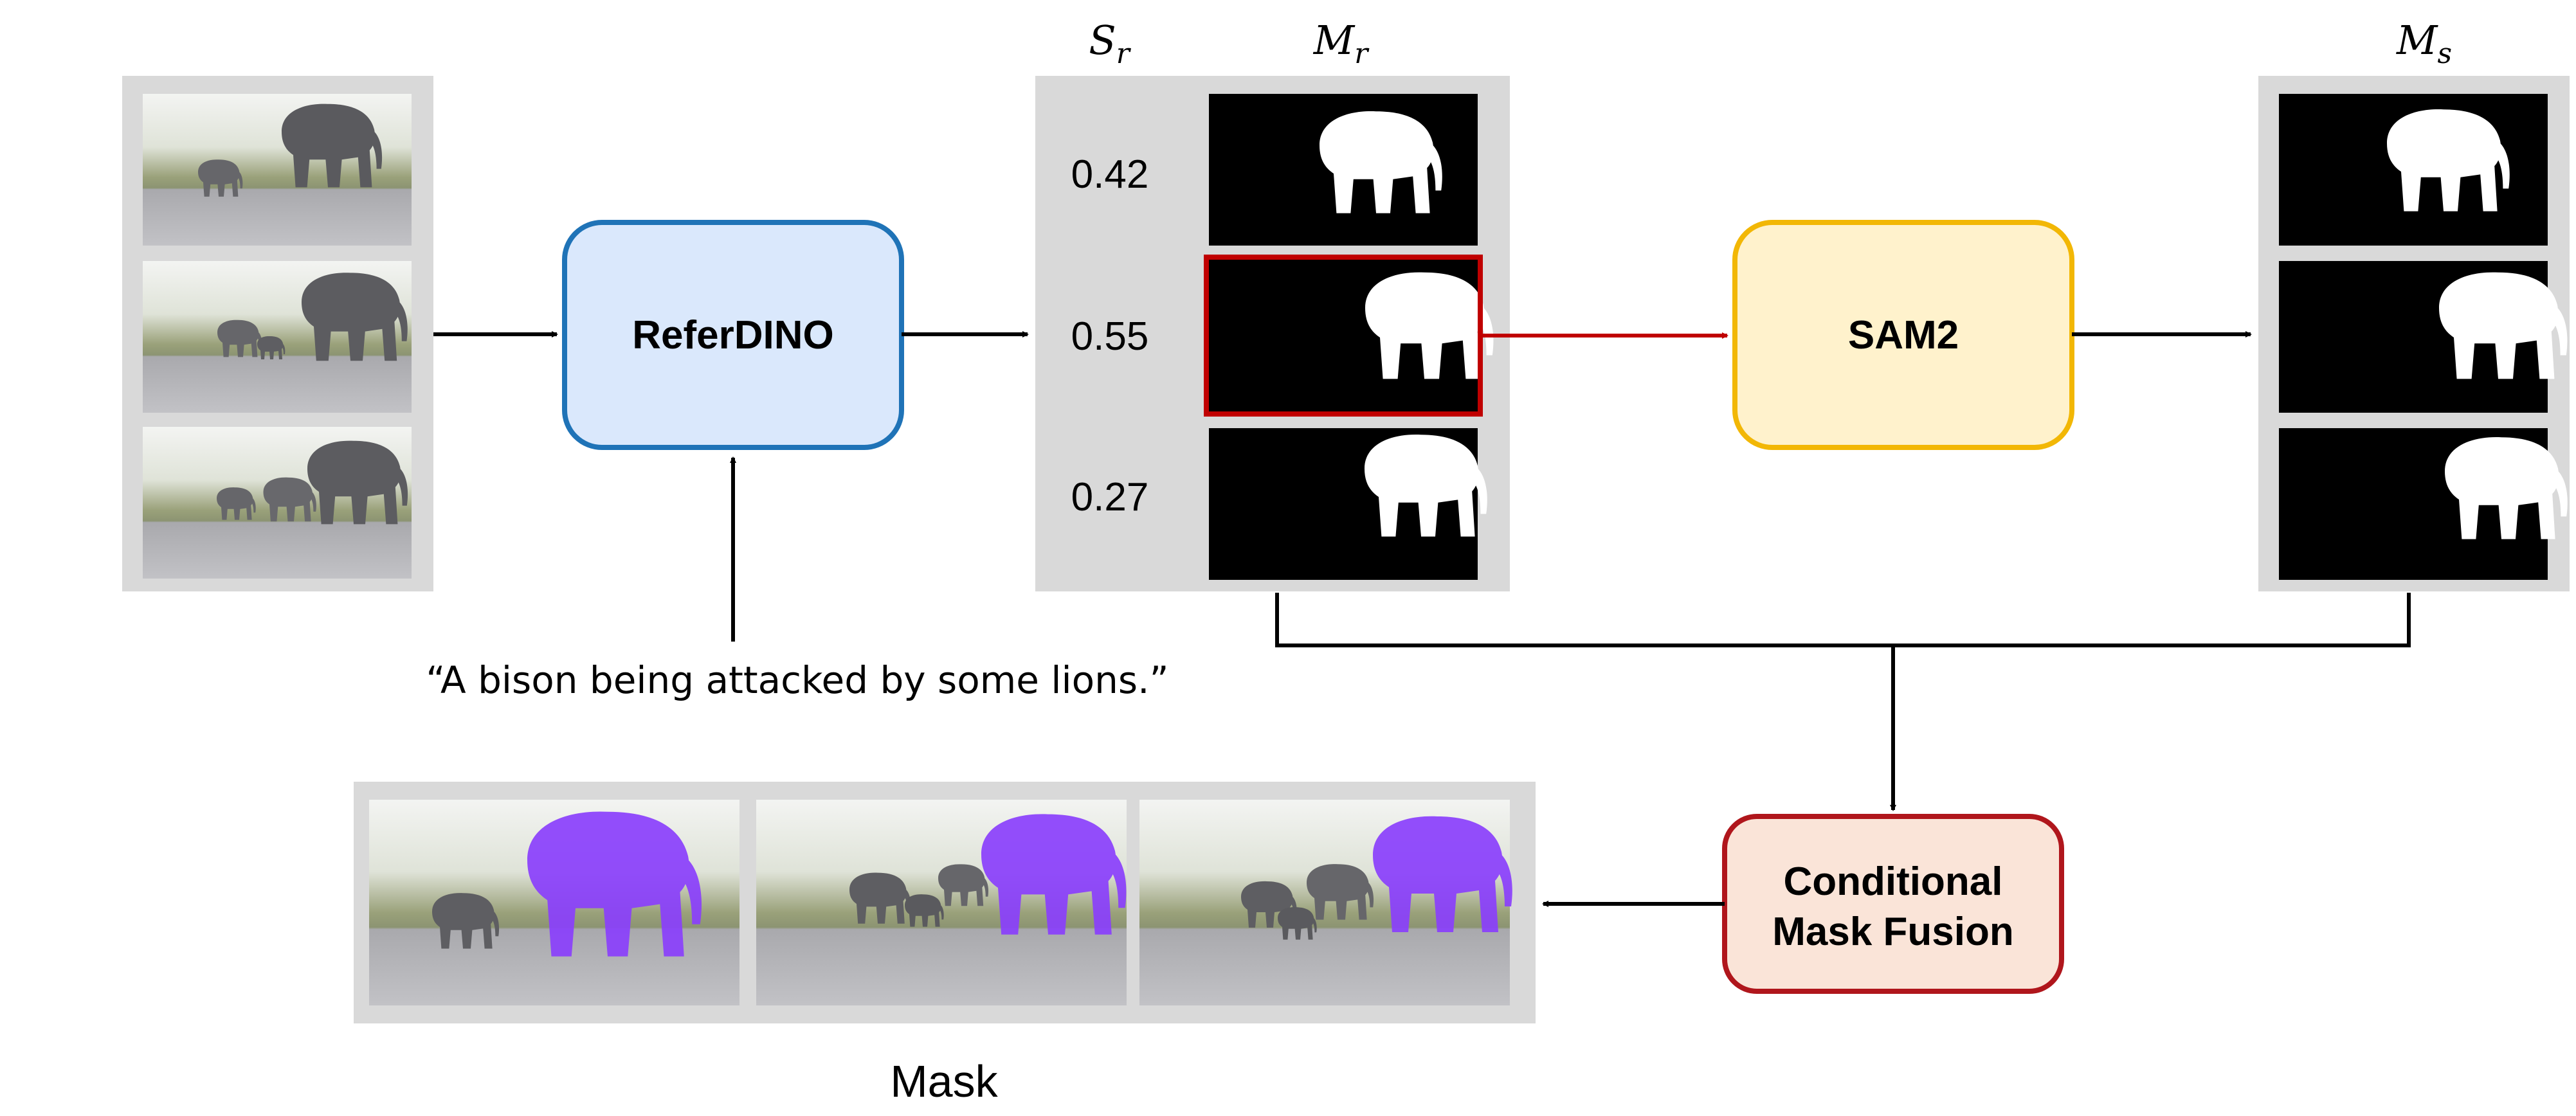  I want to click on referdino-label: ReferDINO, so click(733, 335).